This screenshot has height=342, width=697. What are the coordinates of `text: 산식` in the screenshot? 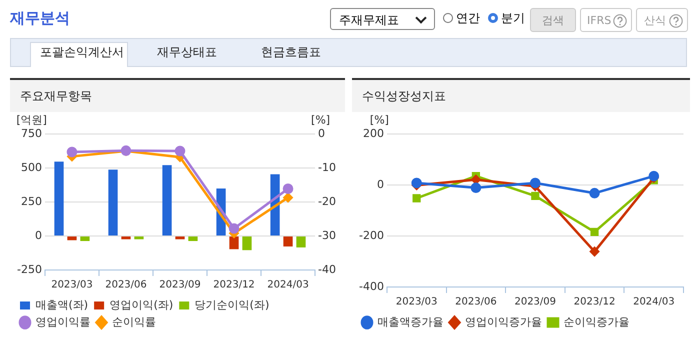 It's located at (662, 20).